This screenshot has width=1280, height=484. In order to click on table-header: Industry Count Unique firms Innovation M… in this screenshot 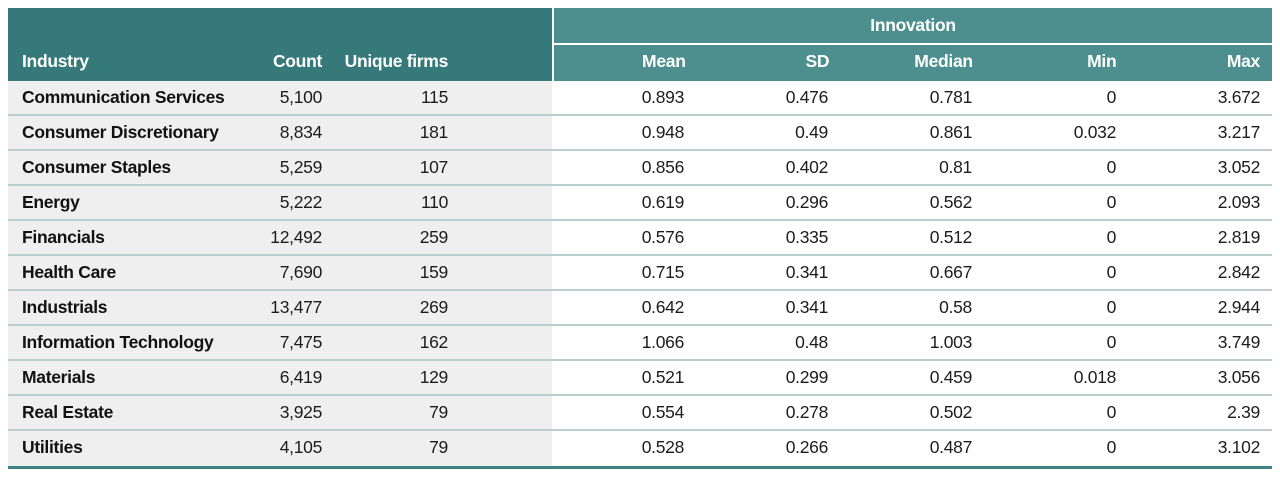, I will do `click(640, 44)`.